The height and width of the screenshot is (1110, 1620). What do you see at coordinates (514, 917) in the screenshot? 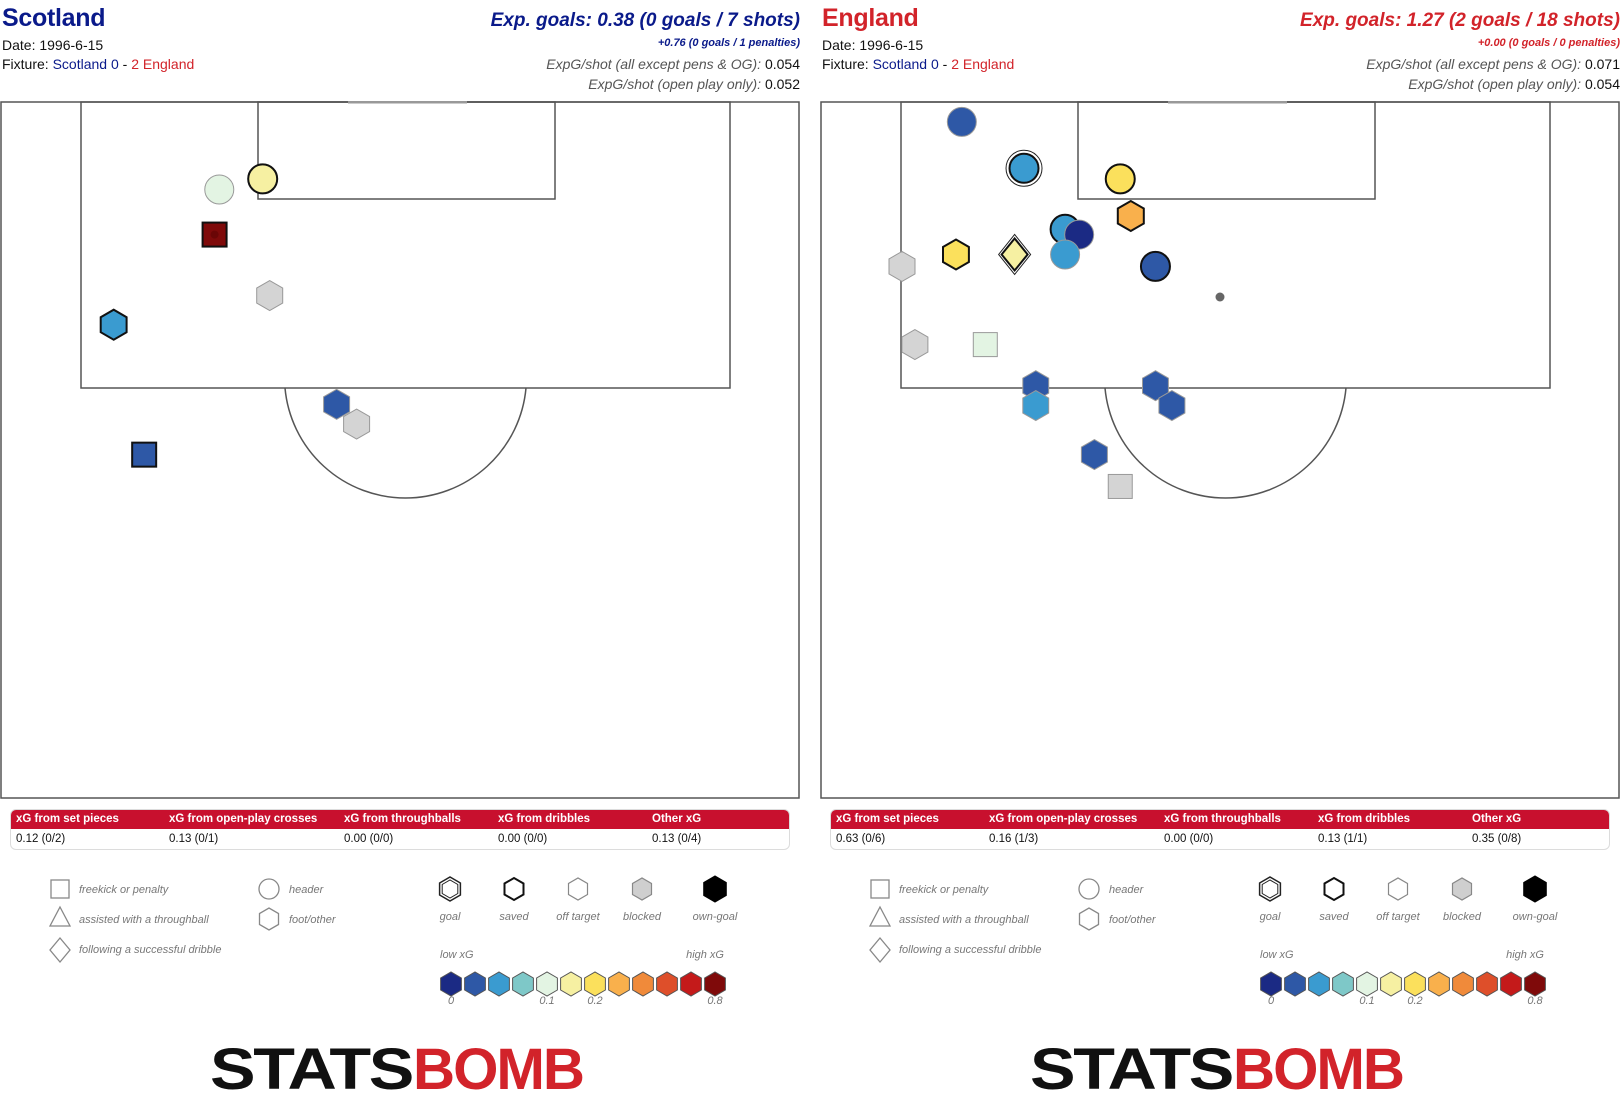
I see `legend-saved-label: saved` at bounding box center [514, 917].